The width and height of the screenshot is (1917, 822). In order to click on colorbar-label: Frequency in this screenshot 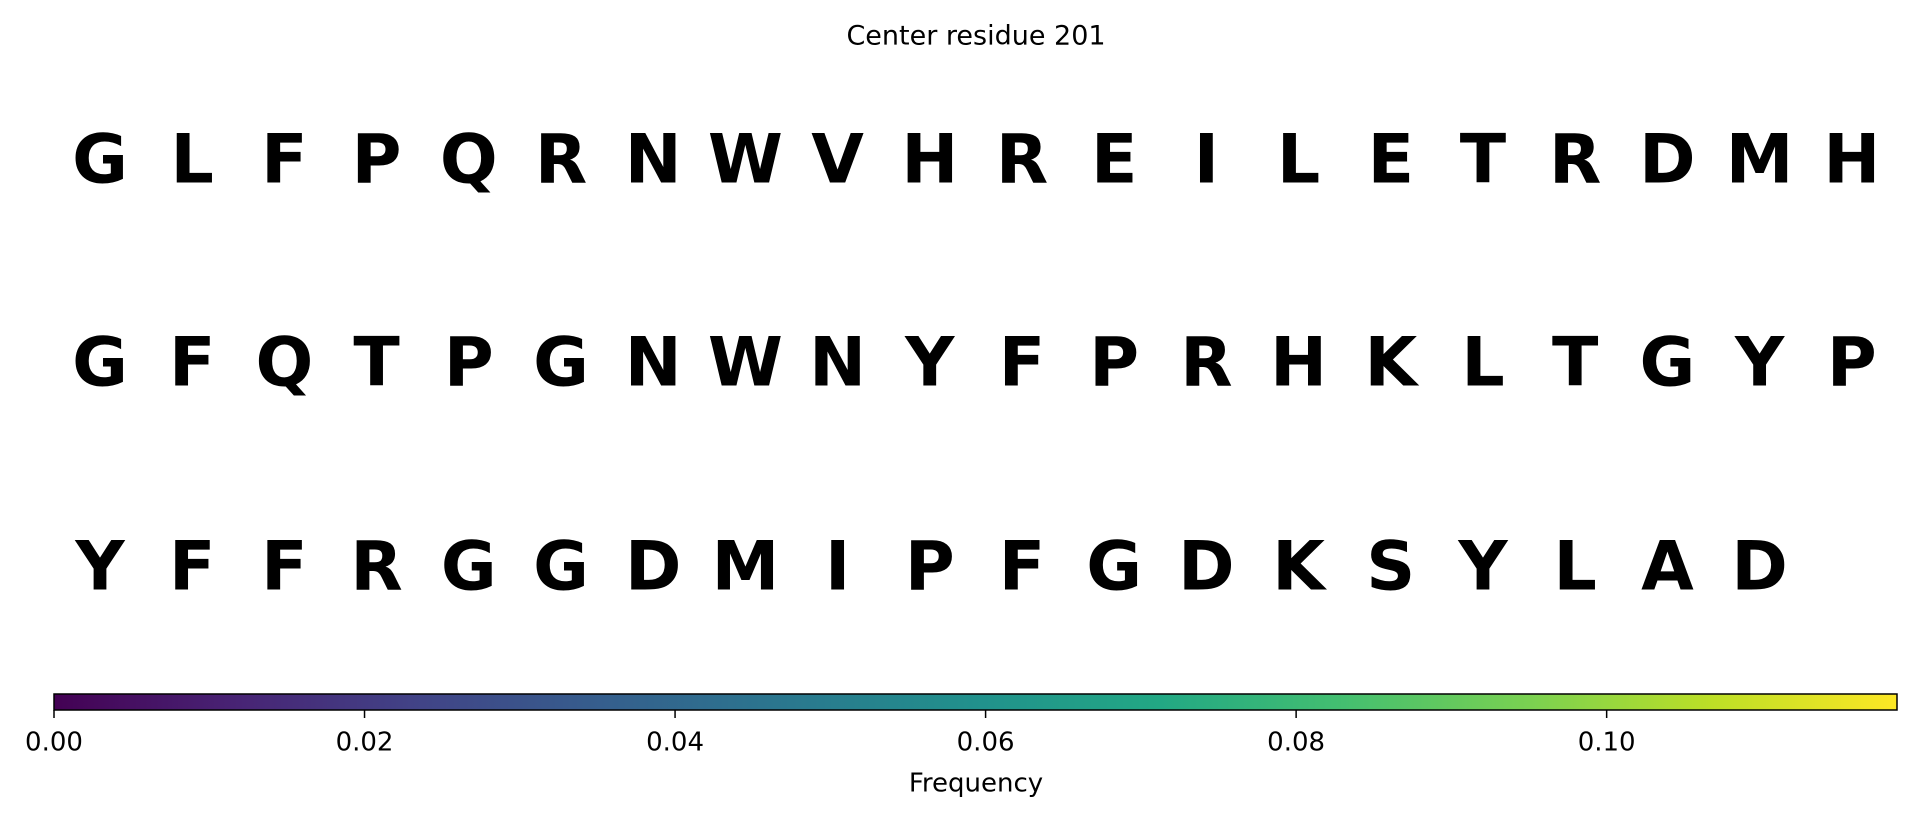, I will do `click(976, 784)`.